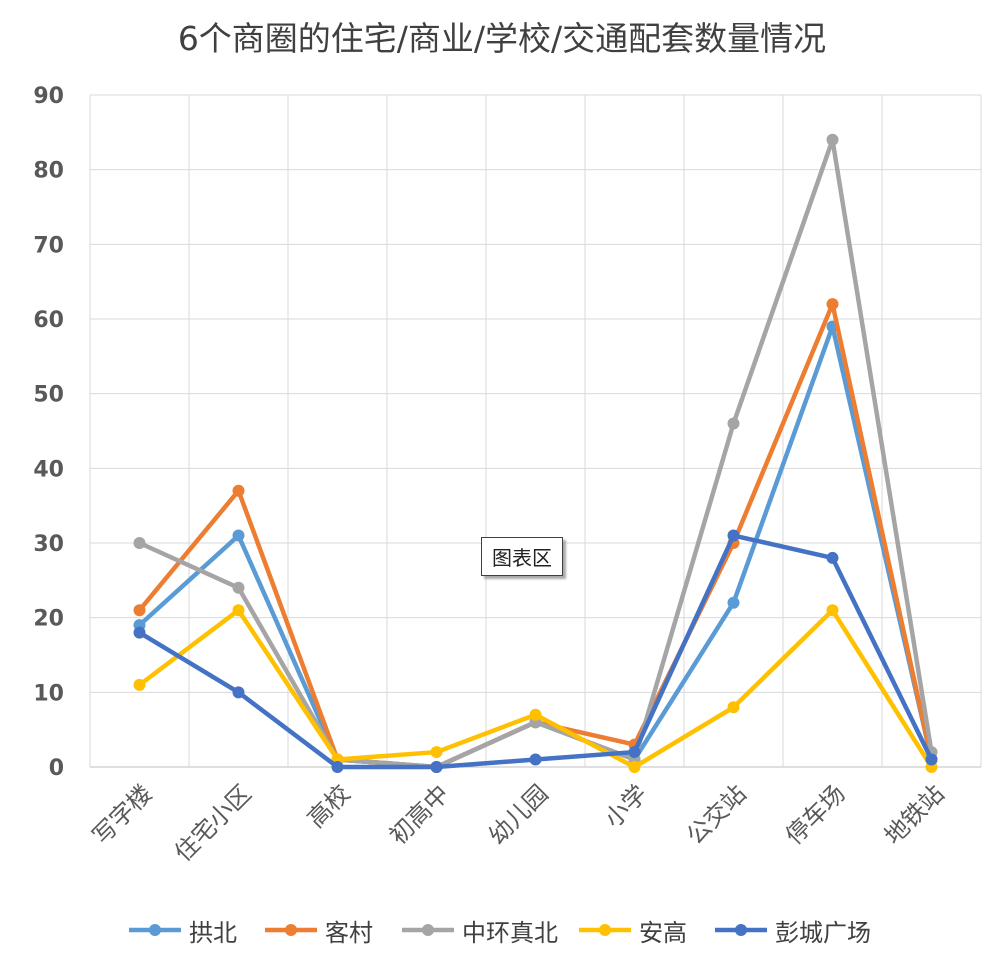 The image size is (1004, 968). I want to click on y-tick-label: 0, so click(56, 768).